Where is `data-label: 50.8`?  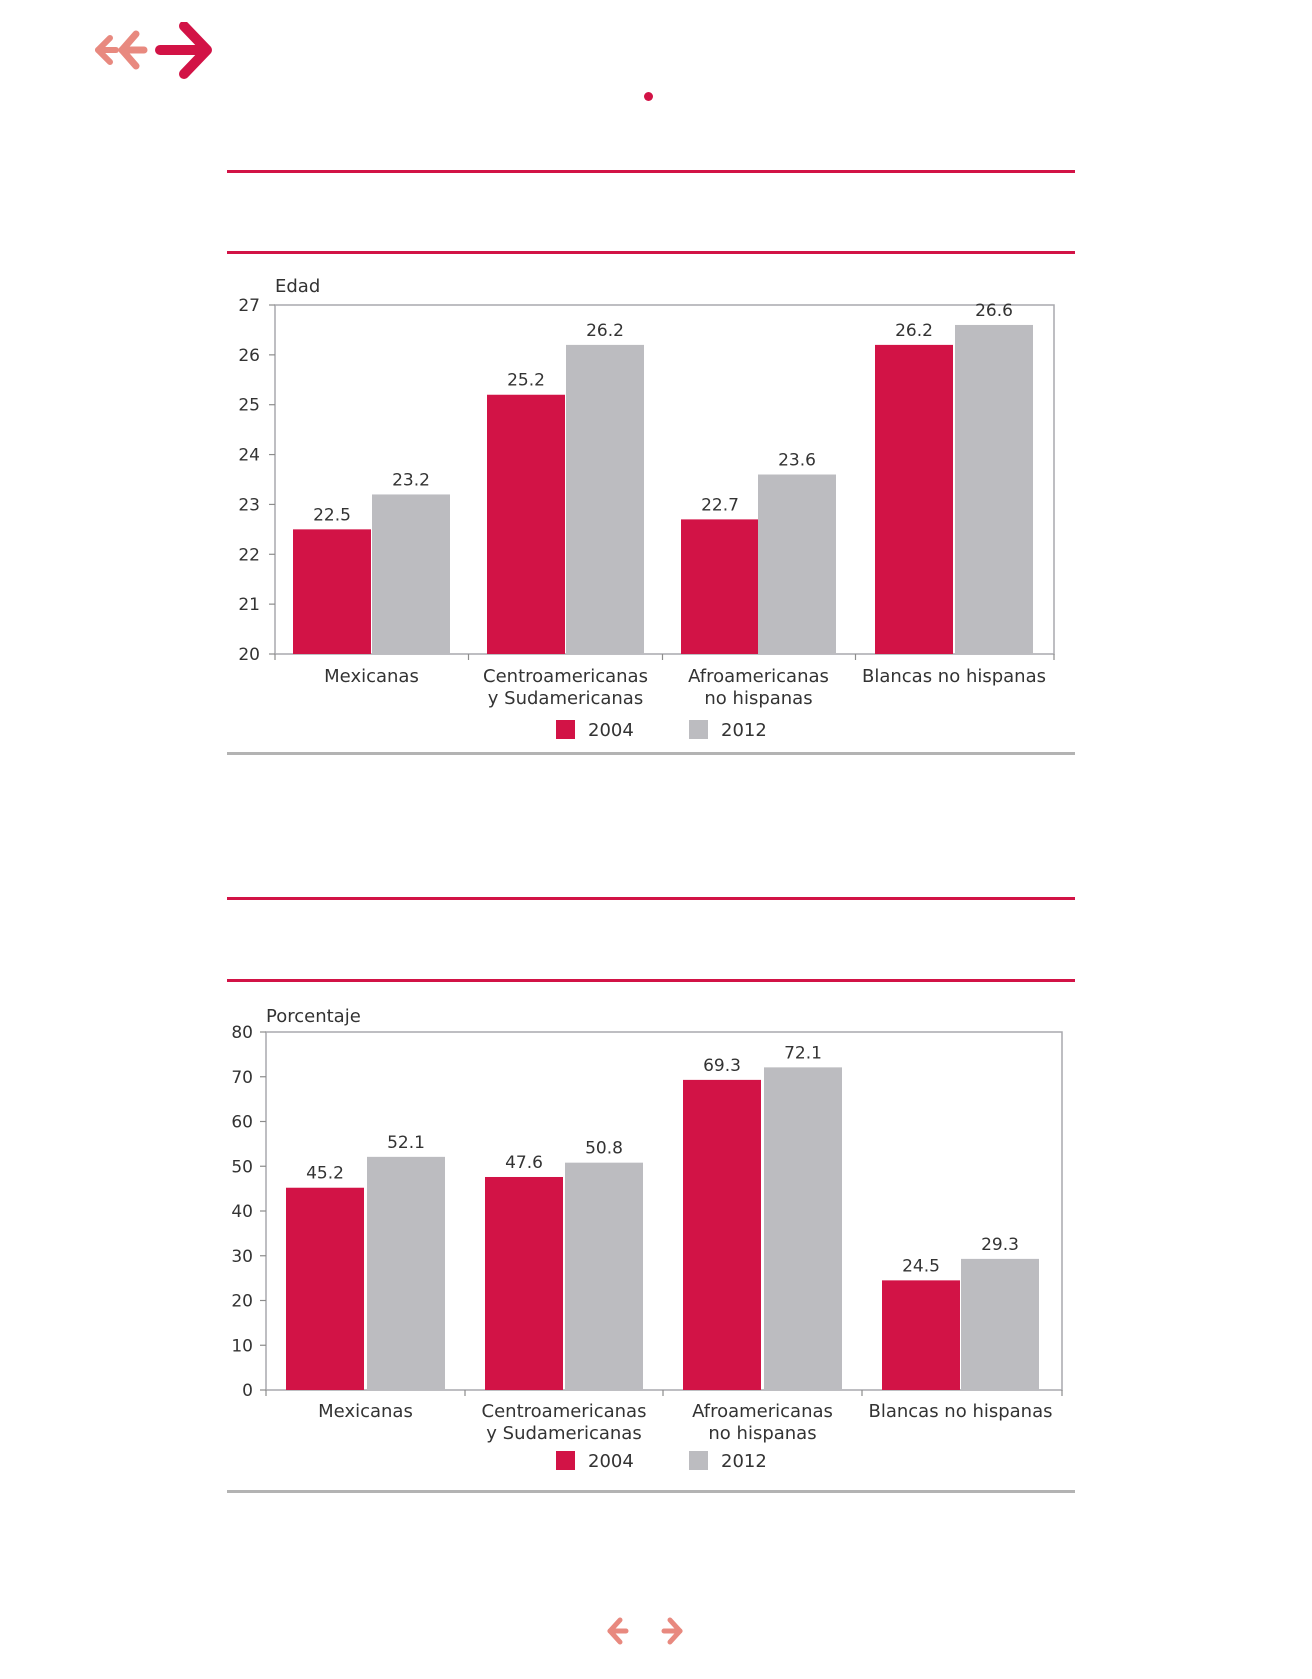 data-label: 50.8 is located at coordinates (604, 1149).